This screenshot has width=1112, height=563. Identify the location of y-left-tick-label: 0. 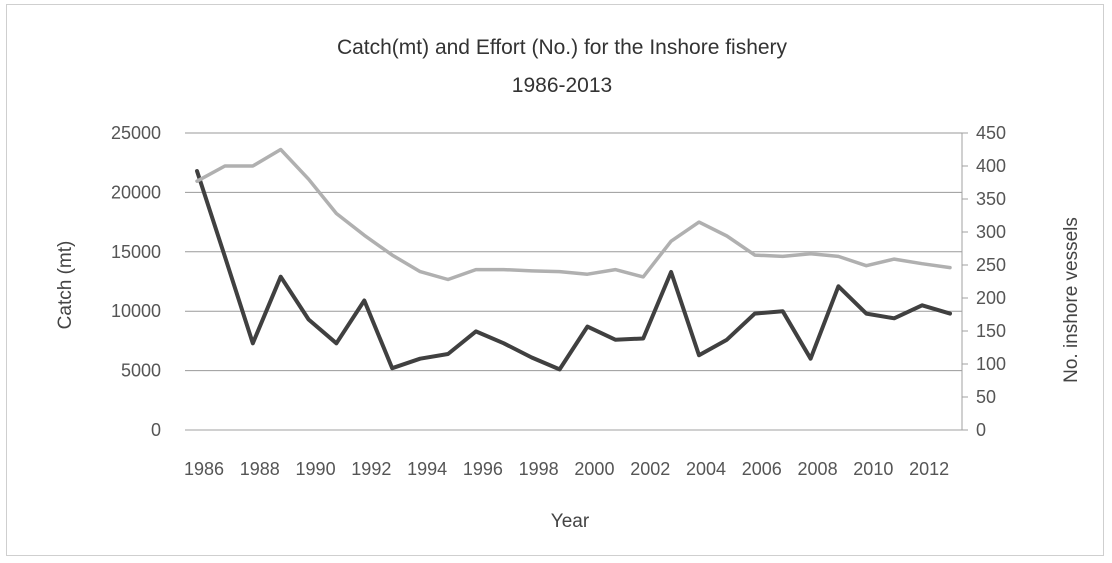
(156, 430).